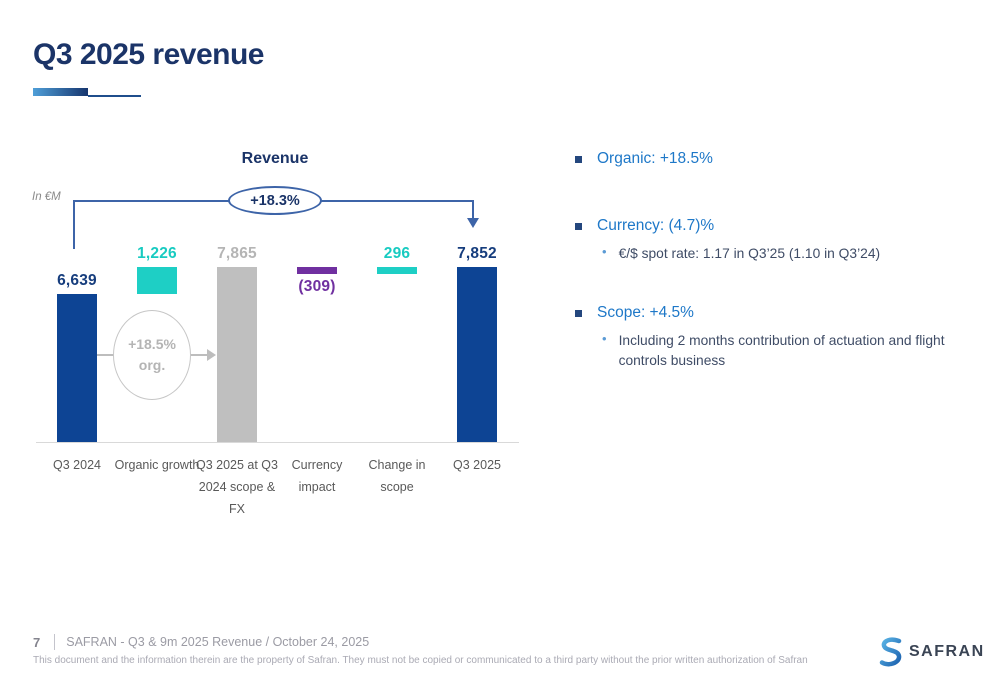 The width and height of the screenshot is (1000, 685). I want to click on category-label: Currency impact, so click(317, 476).